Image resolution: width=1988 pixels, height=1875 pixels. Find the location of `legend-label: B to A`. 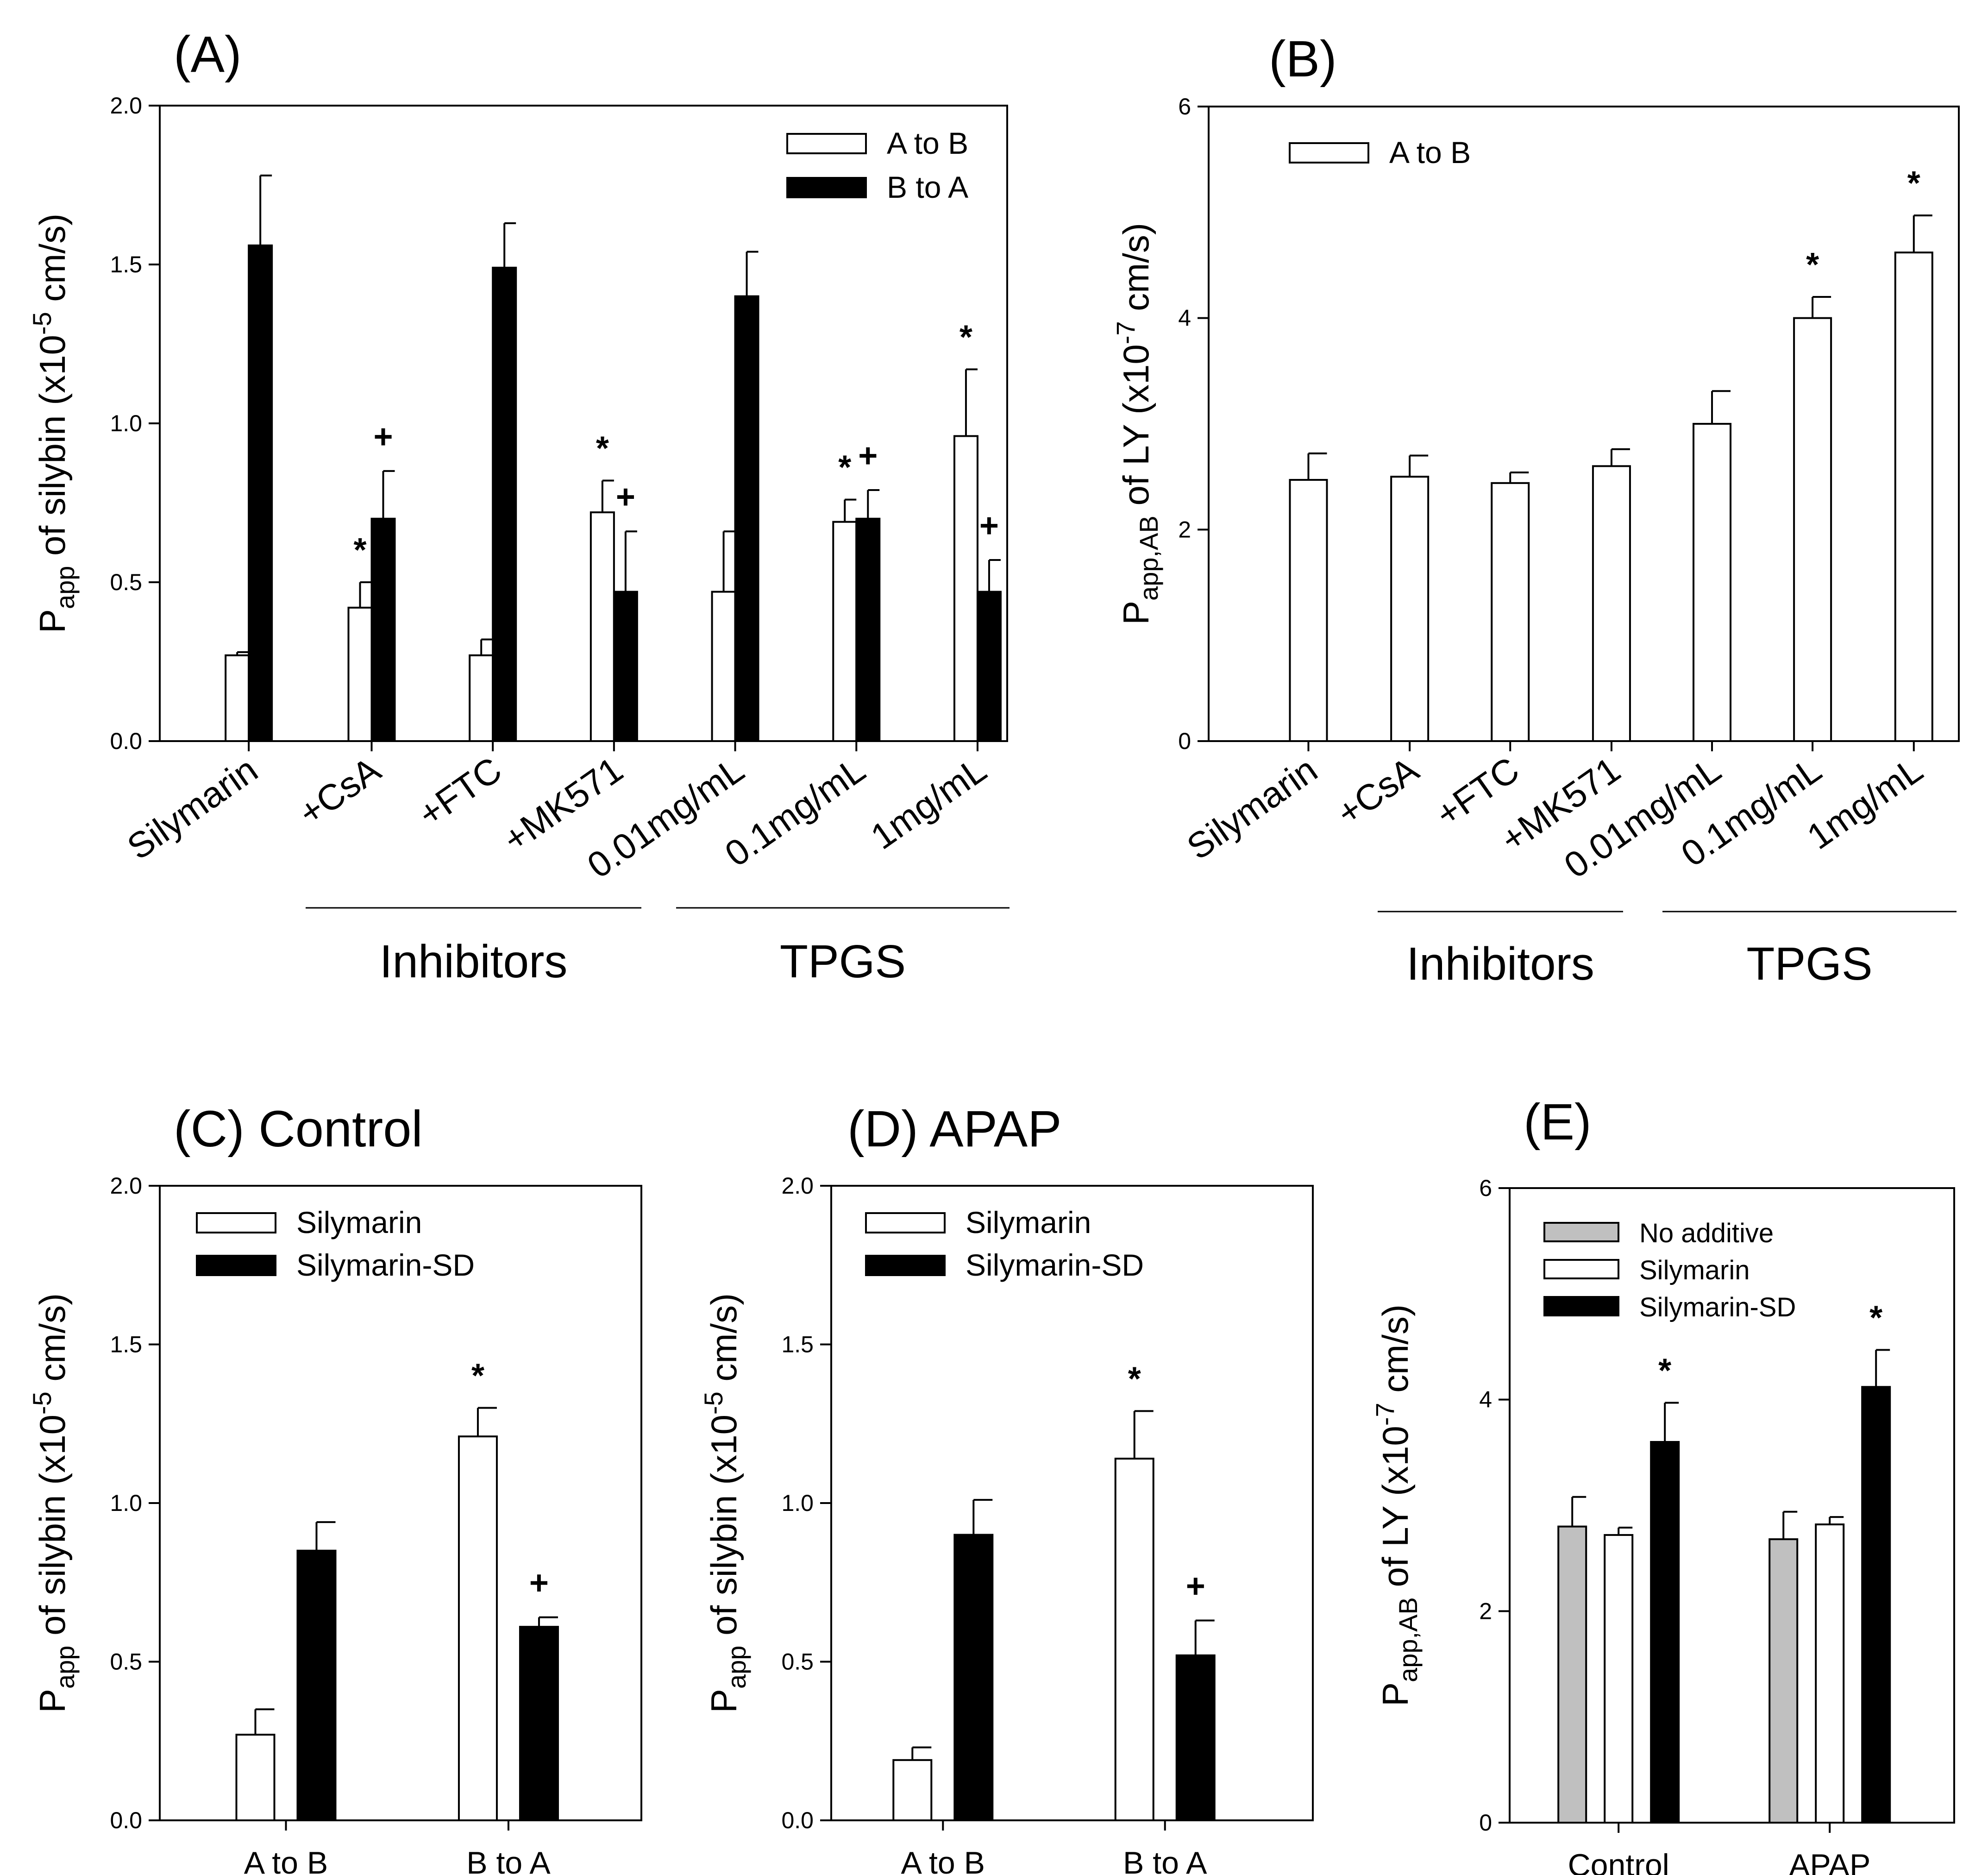

legend-label: B to A is located at coordinates (927, 187).